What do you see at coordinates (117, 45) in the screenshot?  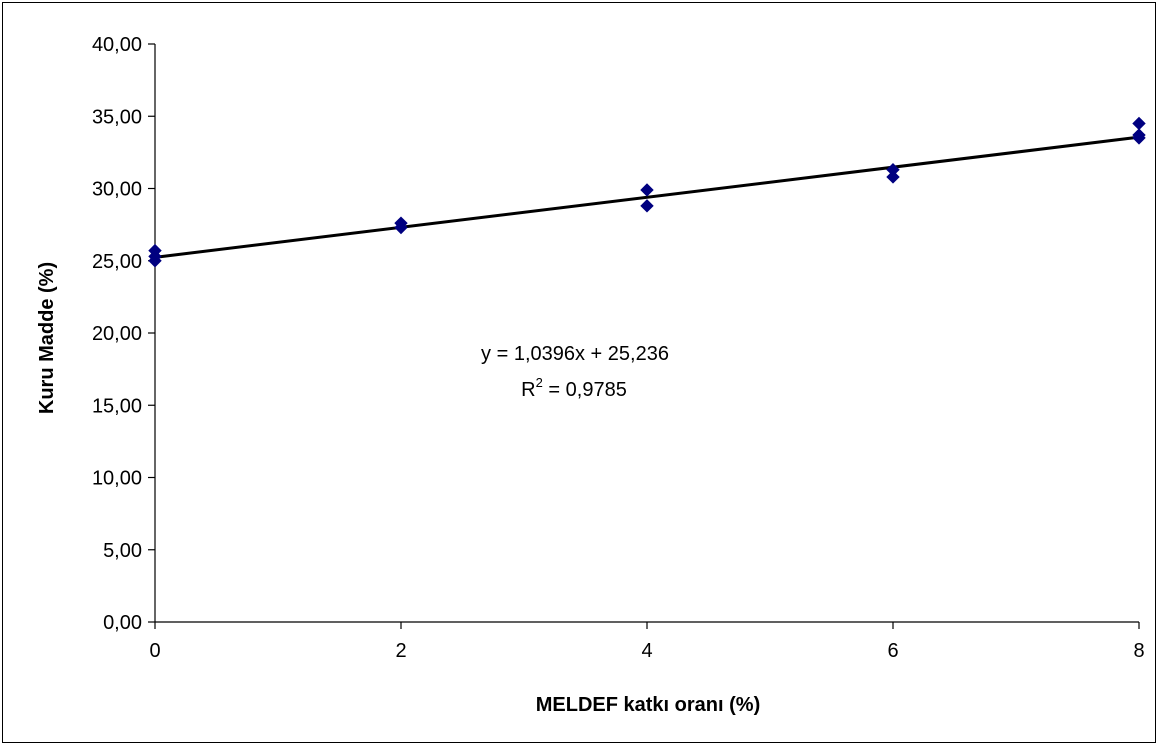 I see `y-tick-label: 40,00` at bounding box center [117, 45].